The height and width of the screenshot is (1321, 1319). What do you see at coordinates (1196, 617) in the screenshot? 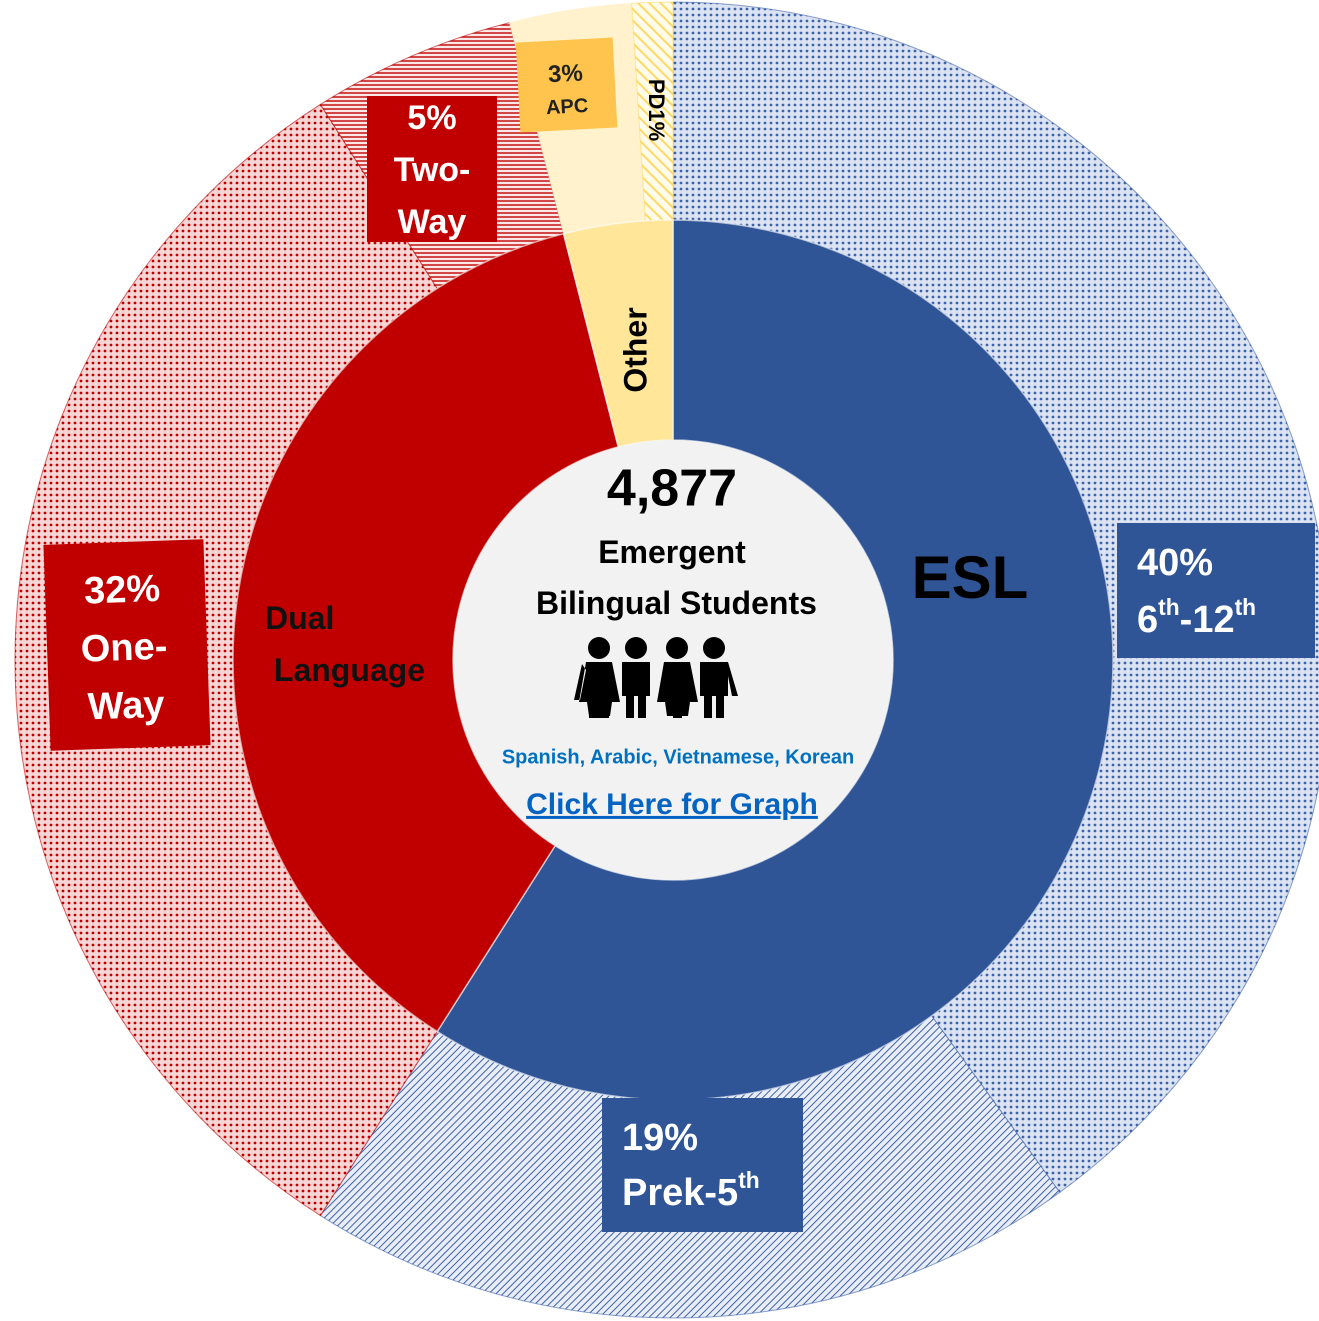
I see `category-label: 6th-12th` at bounding box center [1196, 617].